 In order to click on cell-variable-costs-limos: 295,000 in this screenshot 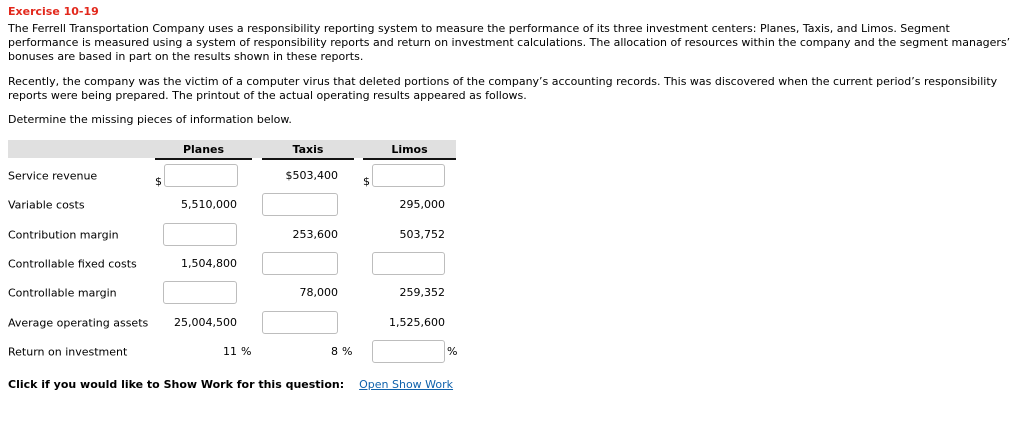, I will do `click(413, 204)`.